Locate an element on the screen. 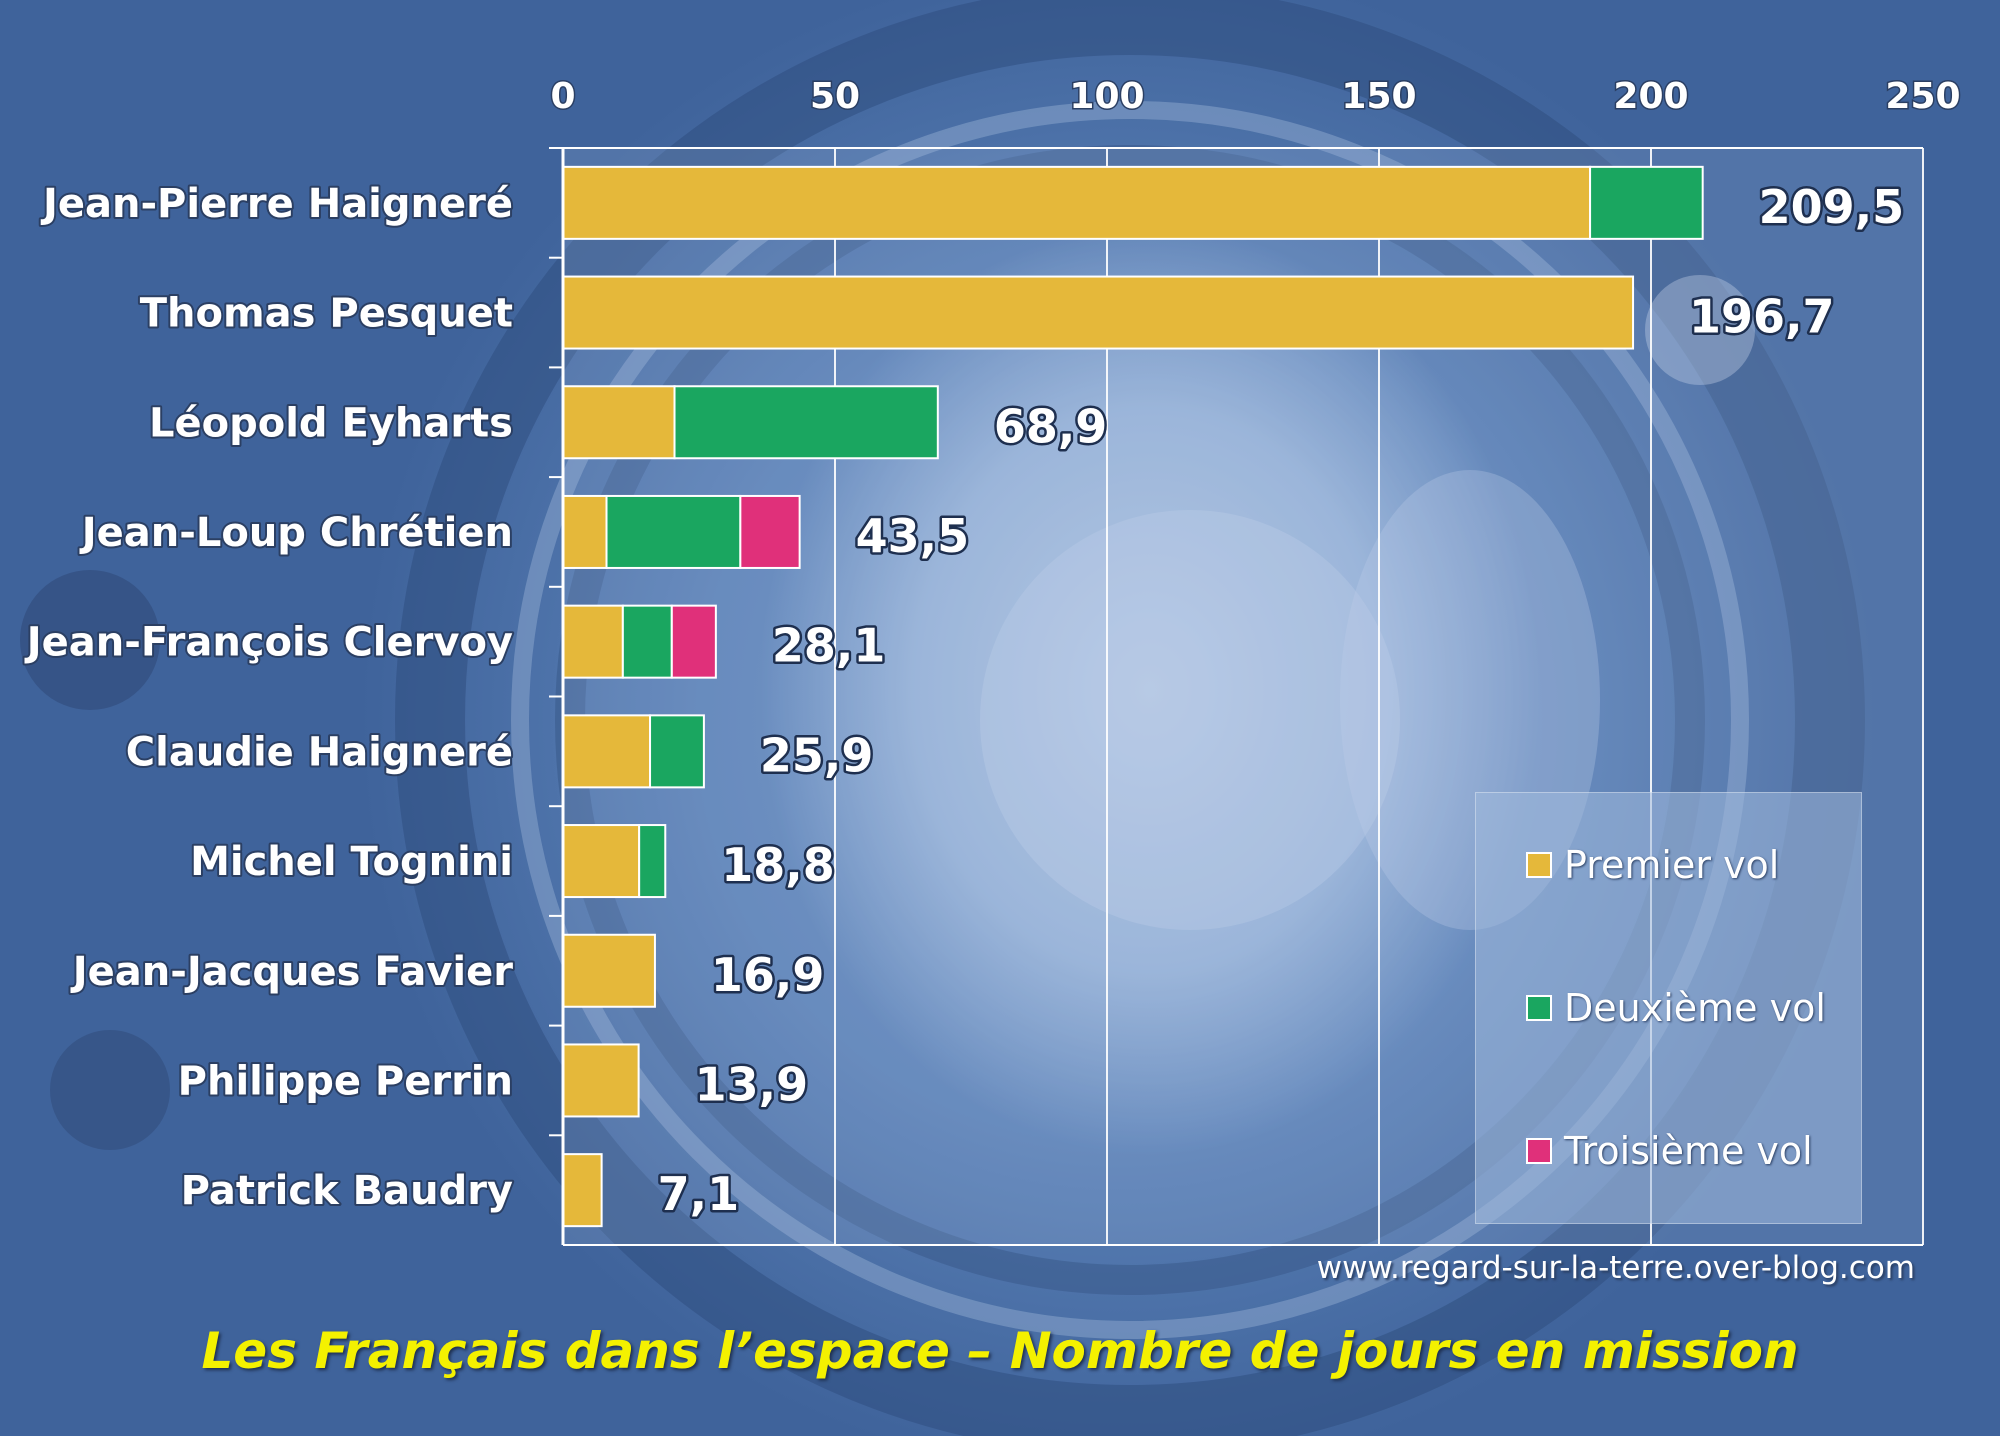 Image resolution: width=2000 pixels, height=1436 pixels. total-value-label: 18,8 is located at coordinates (778, 865).